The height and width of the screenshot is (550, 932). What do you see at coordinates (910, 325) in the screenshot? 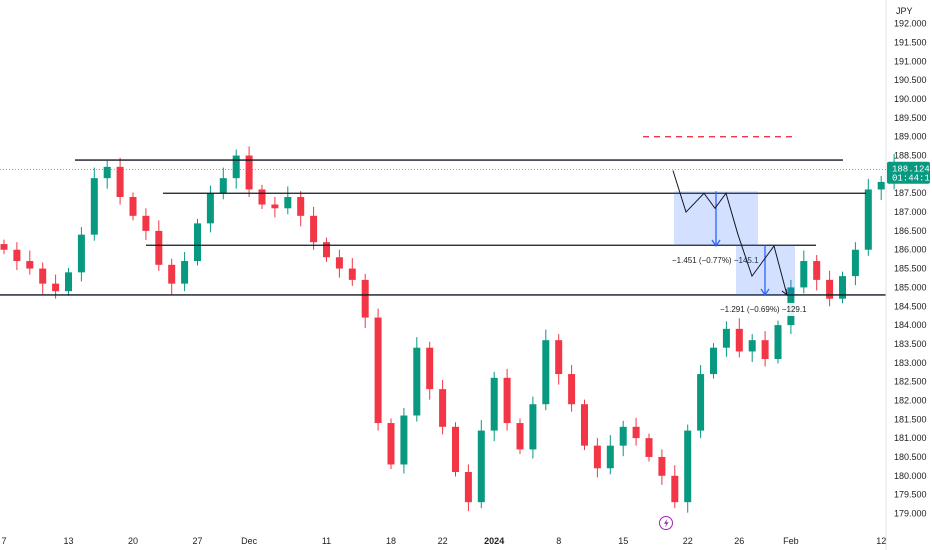
I see `price-tick-label: 184.000` at bounding box center [910, 325].